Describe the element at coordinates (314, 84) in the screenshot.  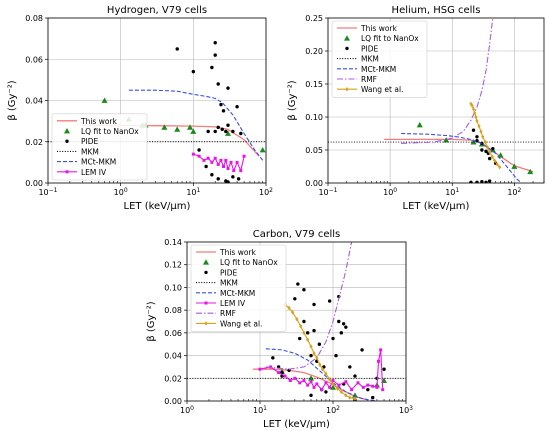
I see `y-tick-label: 0.15` at that location.